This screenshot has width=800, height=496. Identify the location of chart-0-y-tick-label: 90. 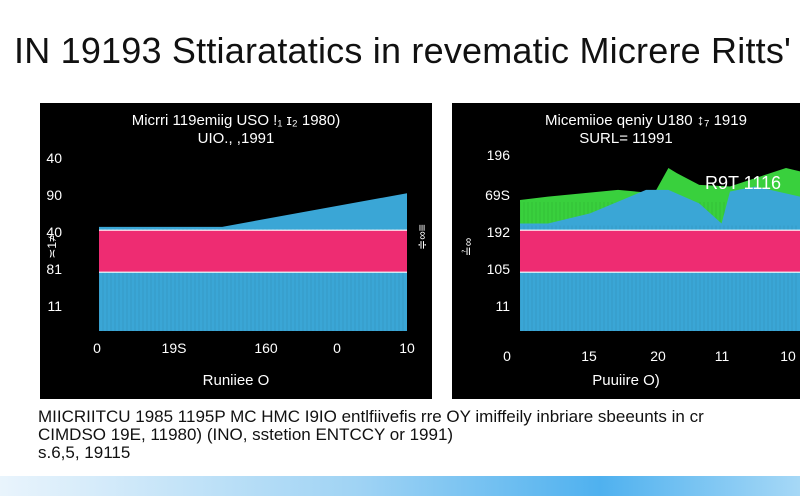
(54, 195).